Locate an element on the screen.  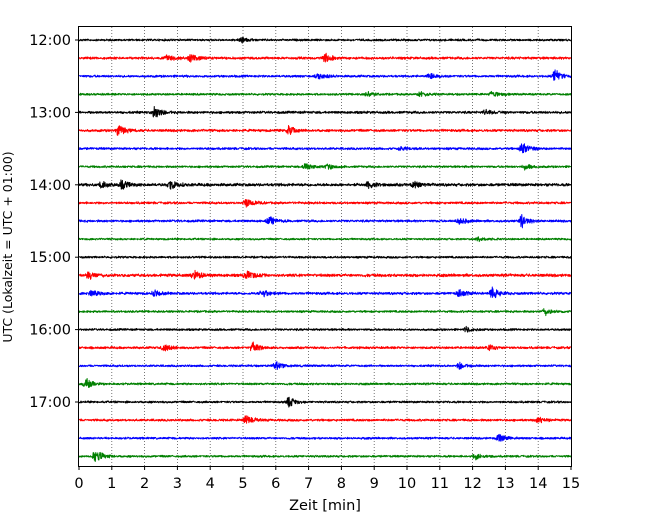
x-tick-label: 1 is located at coordinates (111, 484).